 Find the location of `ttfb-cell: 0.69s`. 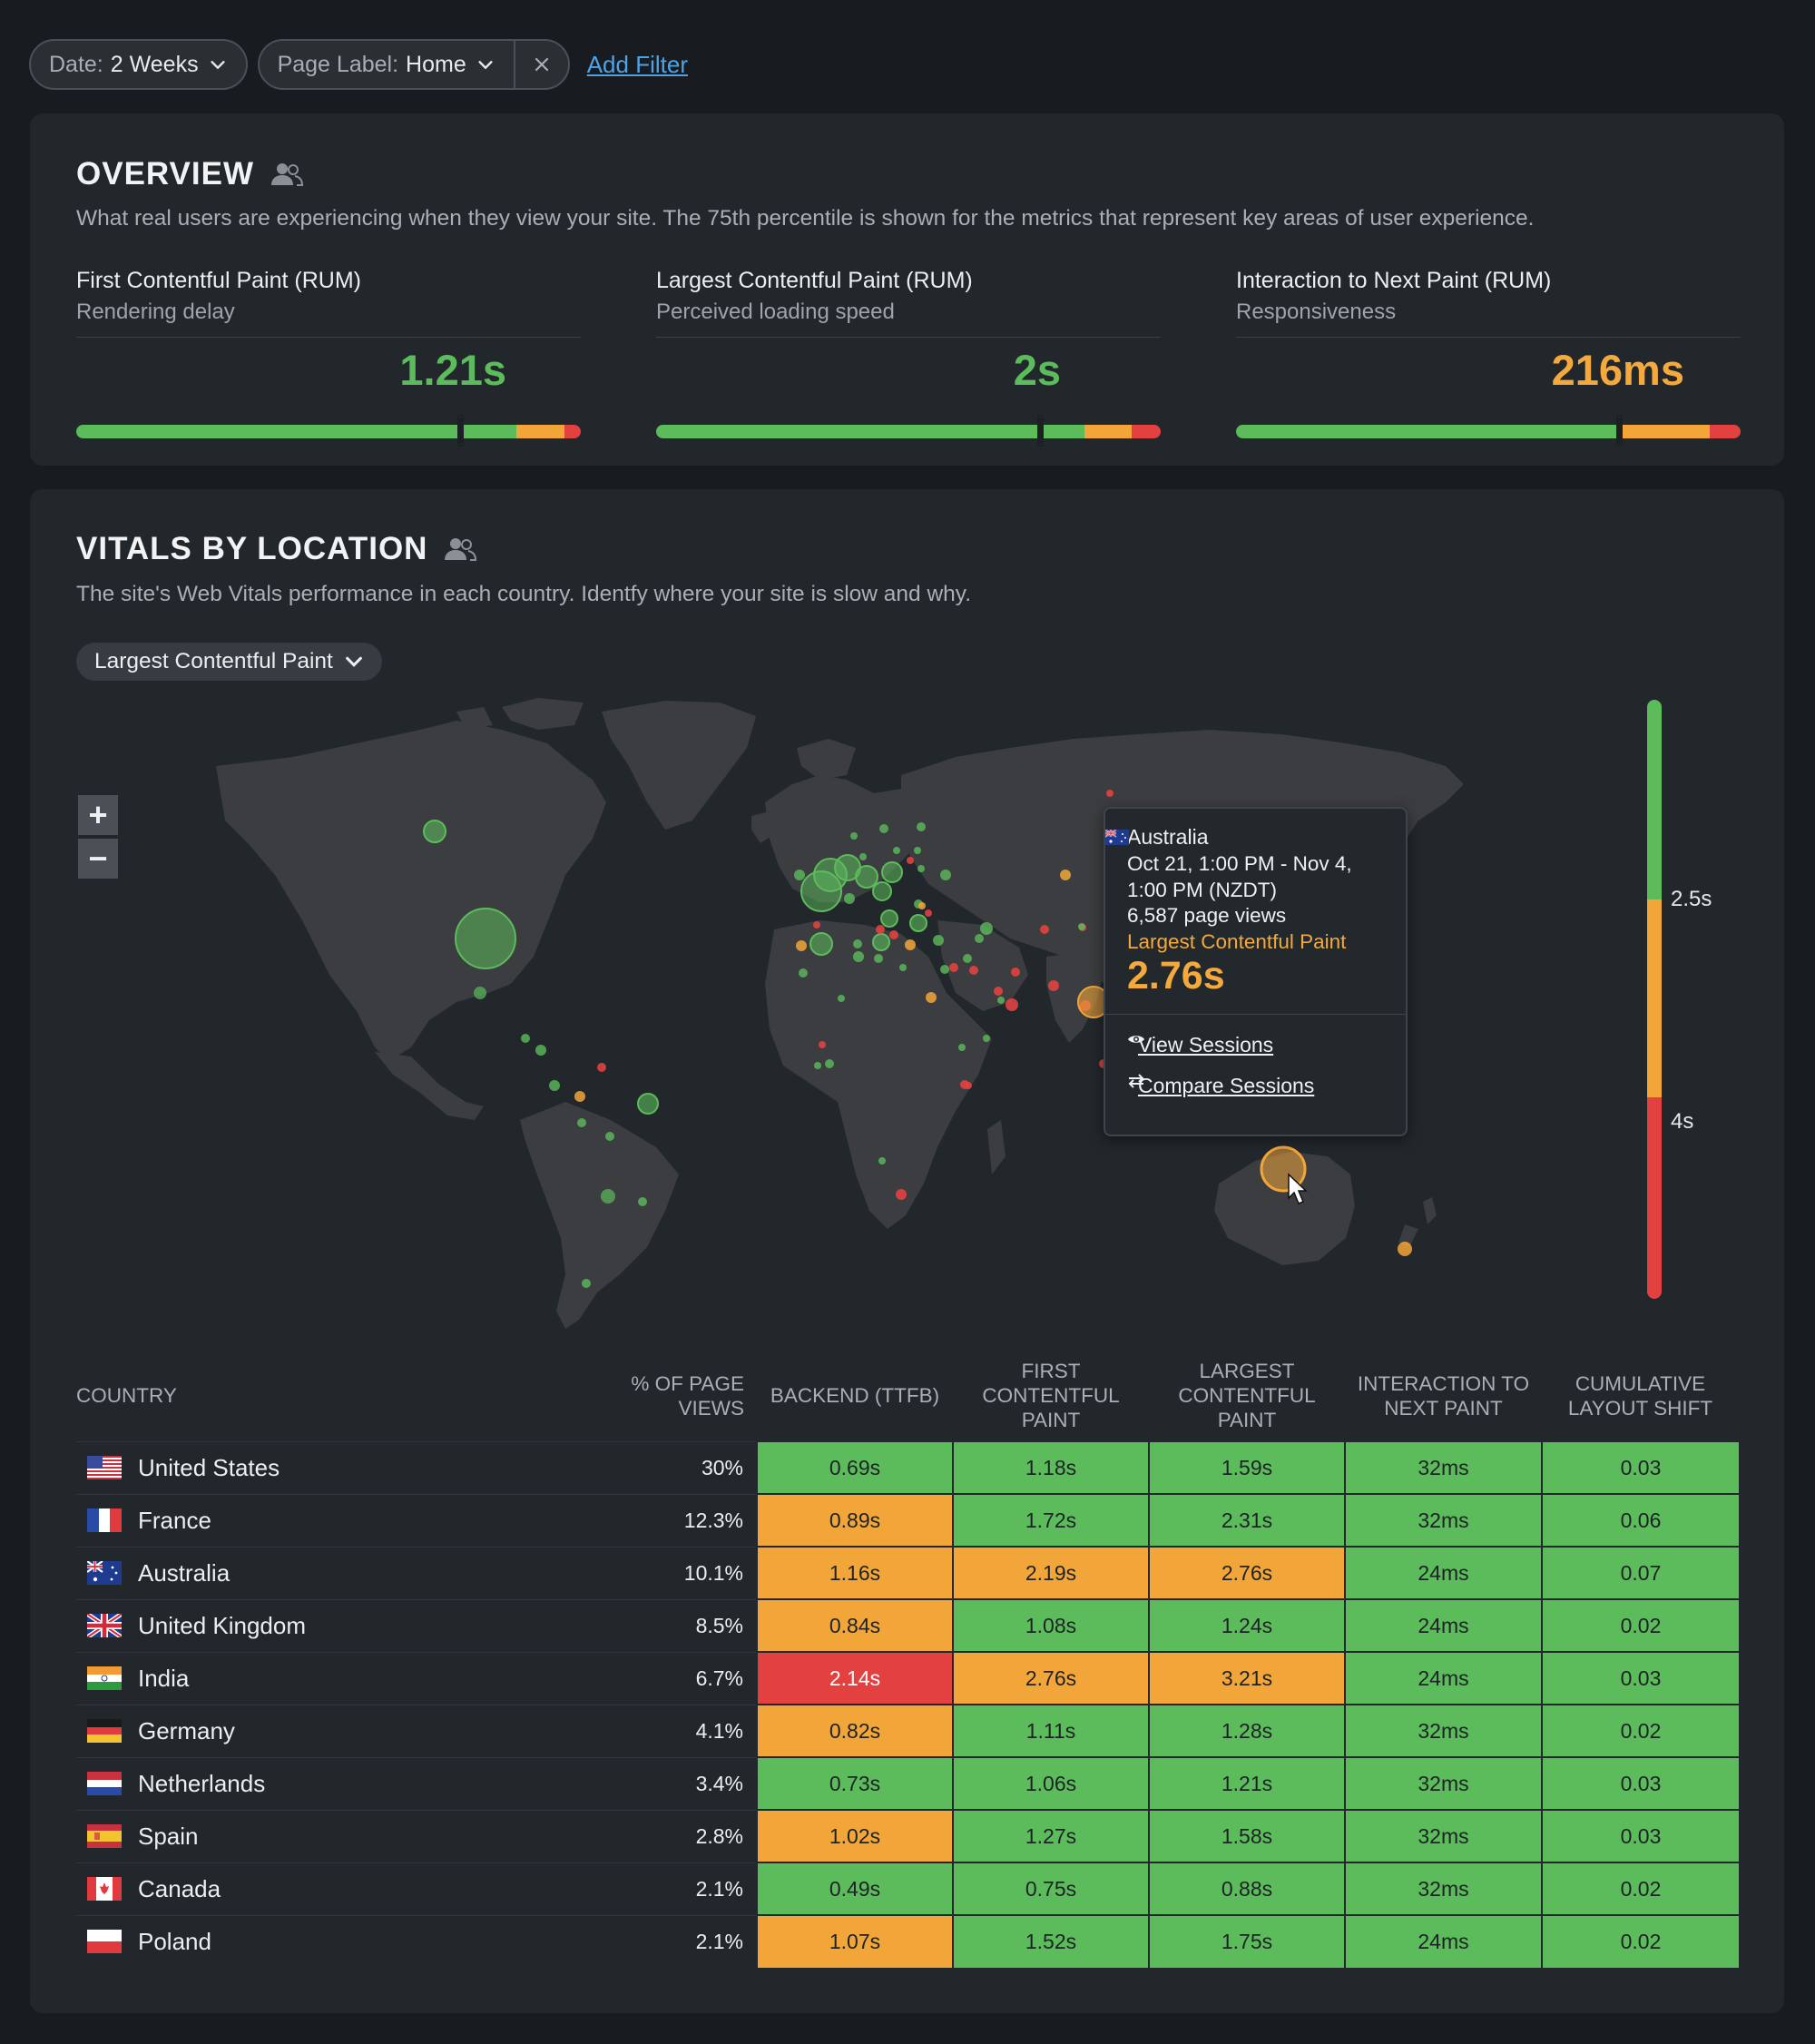

ttfb-cell: 0.69s is located at coordinates (854, 1467).